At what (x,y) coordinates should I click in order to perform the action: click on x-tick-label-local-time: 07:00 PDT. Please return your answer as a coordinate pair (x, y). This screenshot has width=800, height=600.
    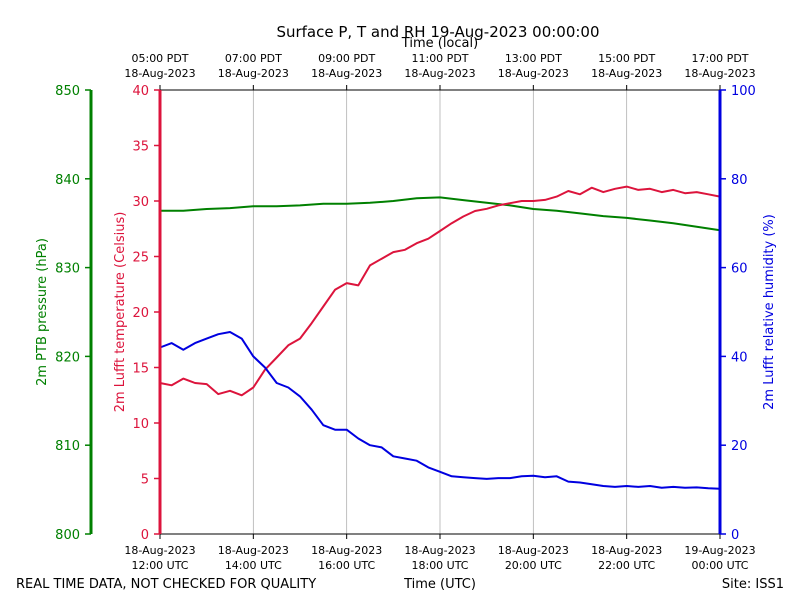
    Looking at the image, I should click on (253, 58).